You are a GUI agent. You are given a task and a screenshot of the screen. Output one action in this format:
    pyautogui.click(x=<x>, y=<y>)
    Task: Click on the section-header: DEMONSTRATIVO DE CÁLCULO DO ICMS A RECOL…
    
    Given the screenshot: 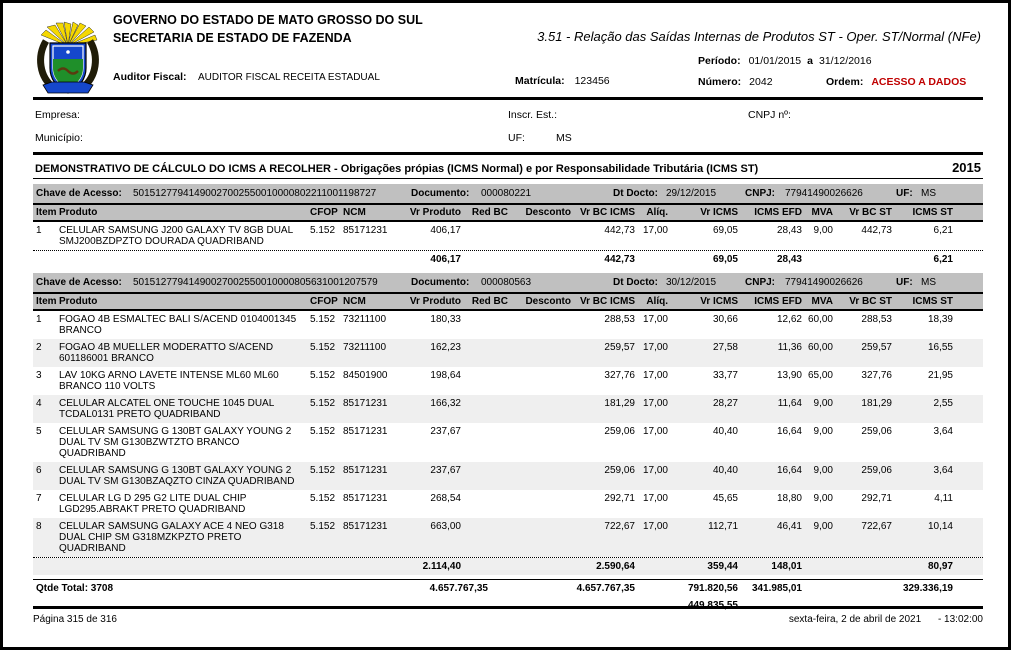 What is the action you would take?
    pyautogui.click(x=508, y=167)
    